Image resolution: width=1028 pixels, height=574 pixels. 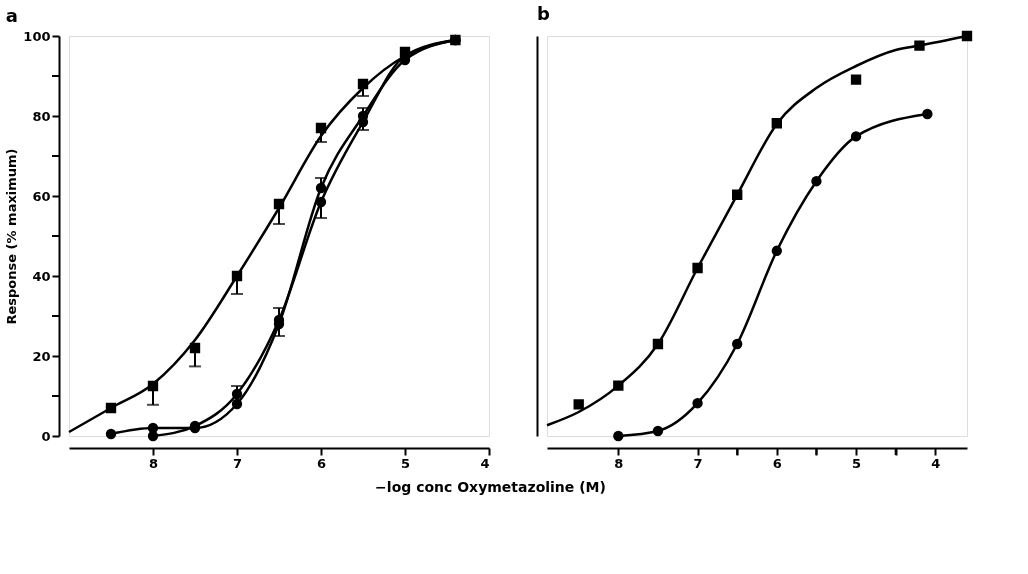 What do you see at coordinates (37, 36) in the screenshot?
I see `y-tick-label: 100` at bounding box center [37, 36].